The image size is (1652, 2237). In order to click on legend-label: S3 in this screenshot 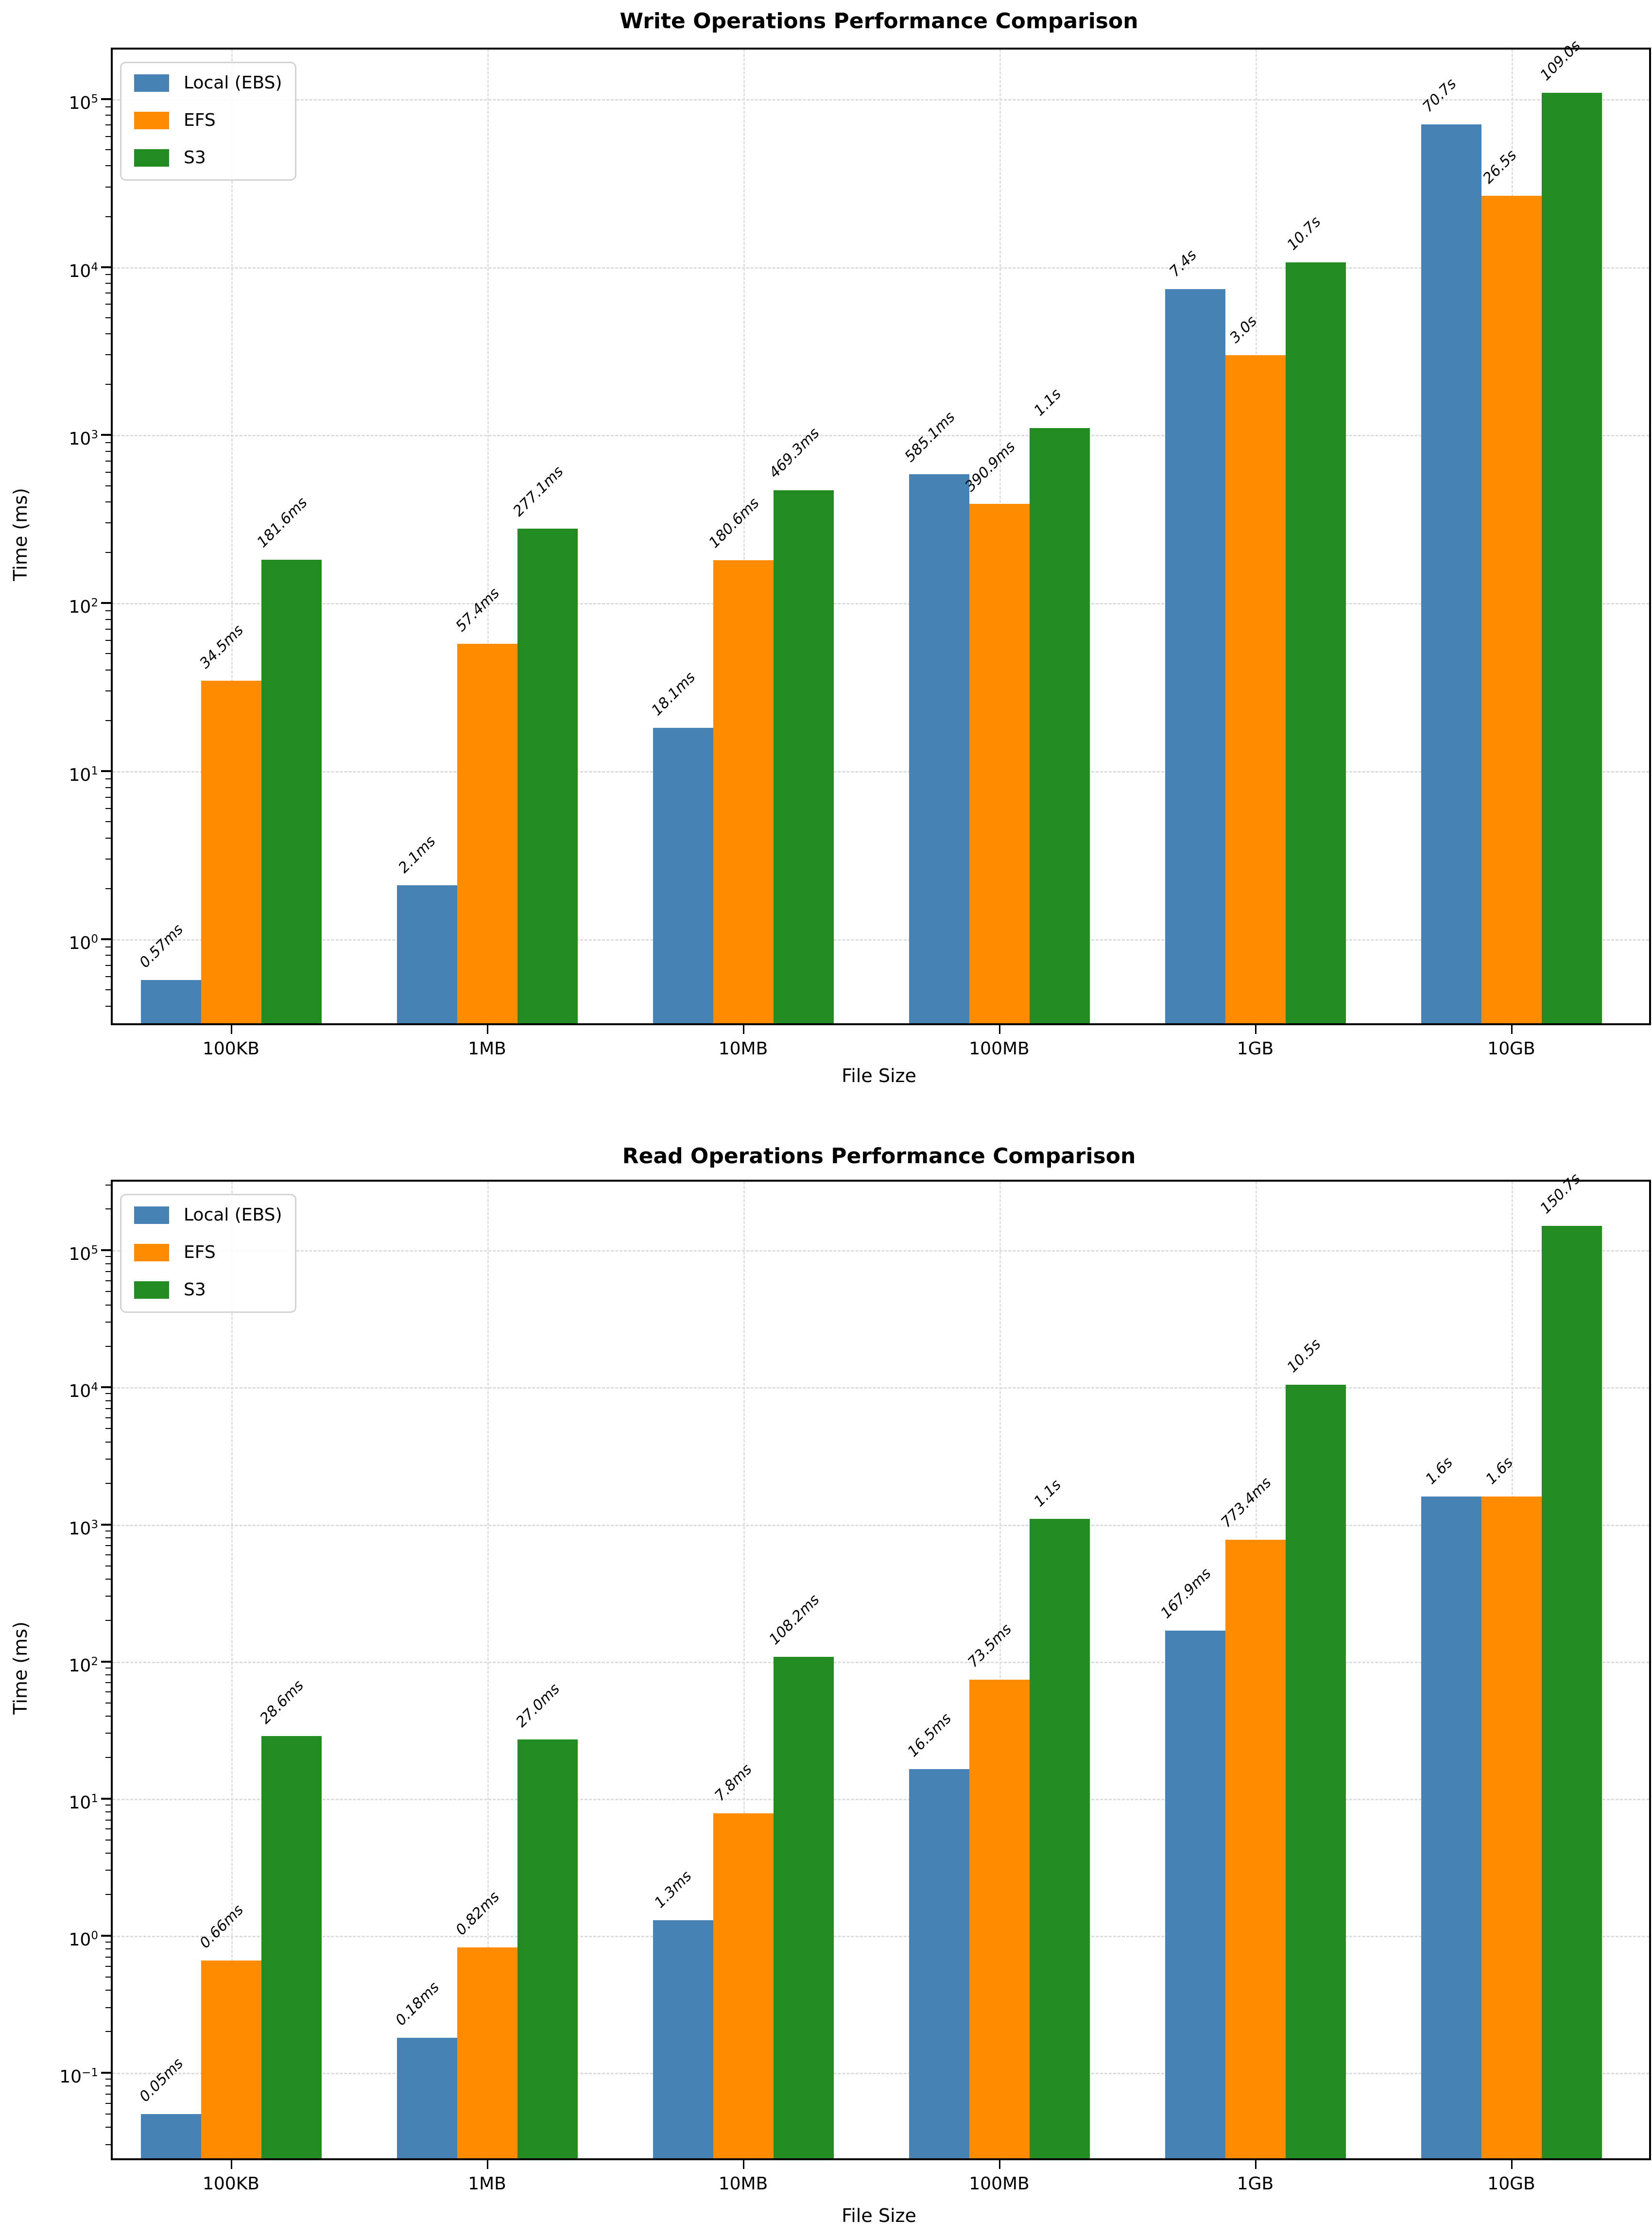, I will do `click(195, 1290)`.